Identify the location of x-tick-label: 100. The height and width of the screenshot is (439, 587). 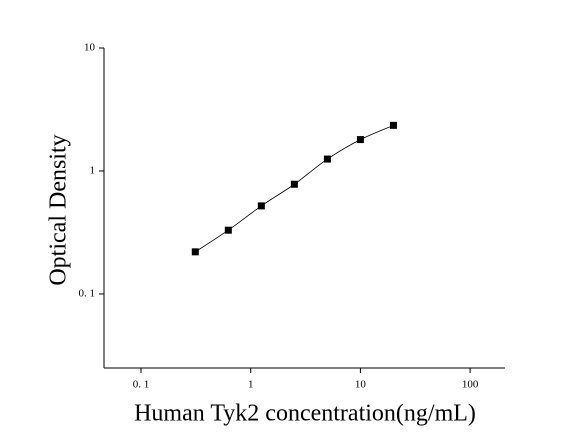
(470, 385).